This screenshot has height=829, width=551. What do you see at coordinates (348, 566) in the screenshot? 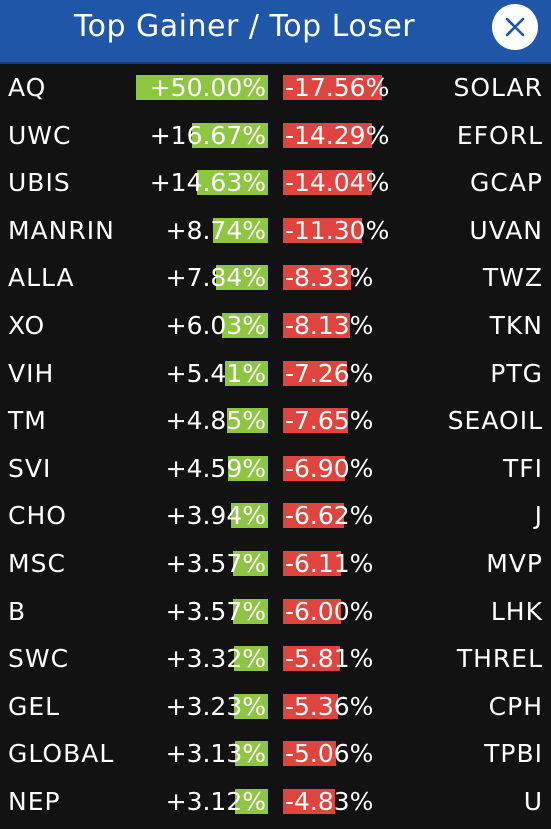
I see `loser-change: -6.11%` at bounding box center [348, 566].